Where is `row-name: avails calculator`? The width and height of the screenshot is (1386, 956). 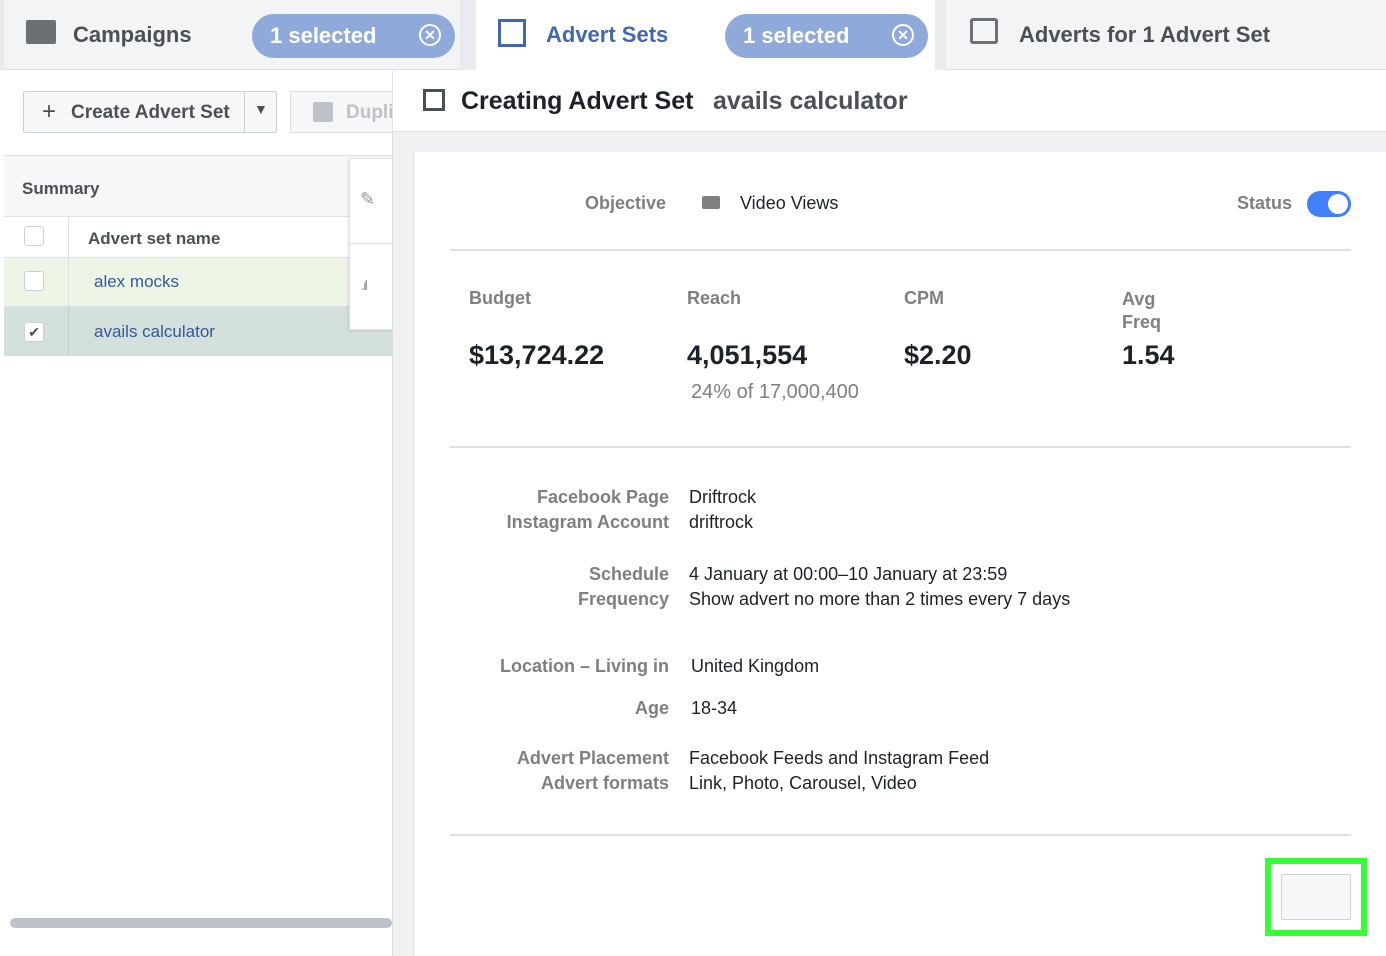 row-name: avails calculator is located at coordinates (154, 331).